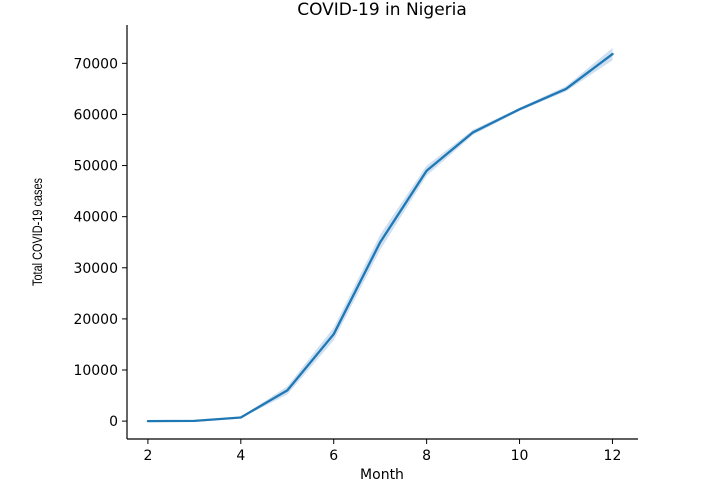 The width and height of the screenshot is (713, 492). What do you see at coordinates (38, 232) in the screenshot?
I see `y-axis-label: Total COVID-19 cases` at bounding box center [38, 232].